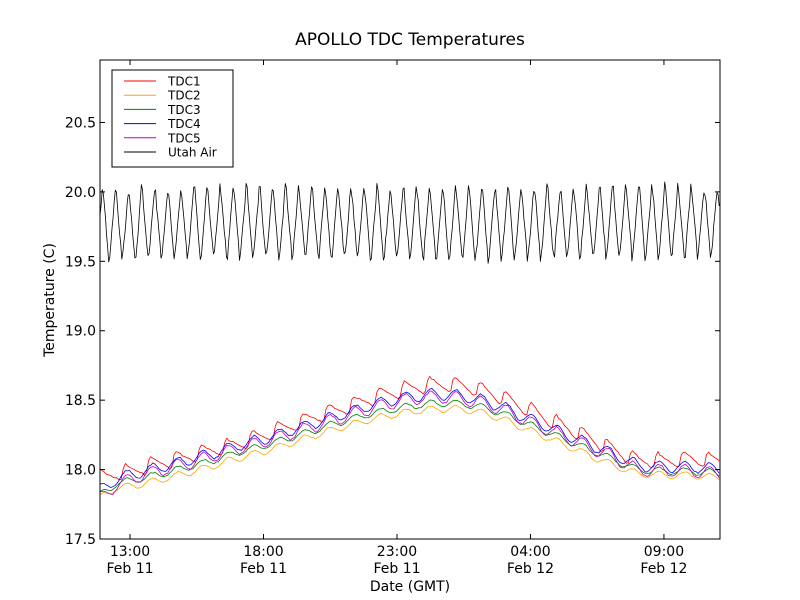  I want to click on legend-label: TDC1, so click(184, 82).